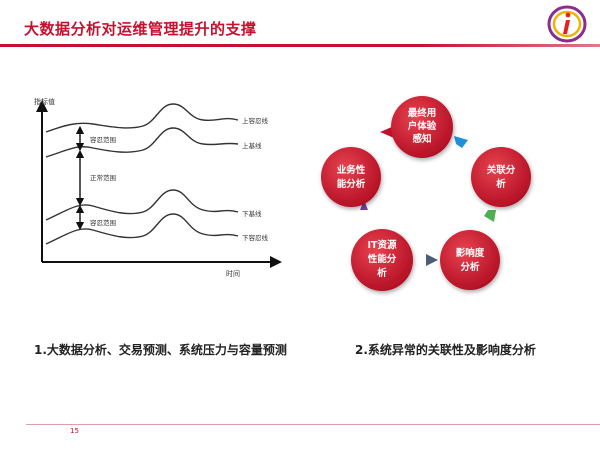 This screenshot has width=600, height=450. I want to click on upper-tolerance-label: 上容忍线, so click(255, 120).